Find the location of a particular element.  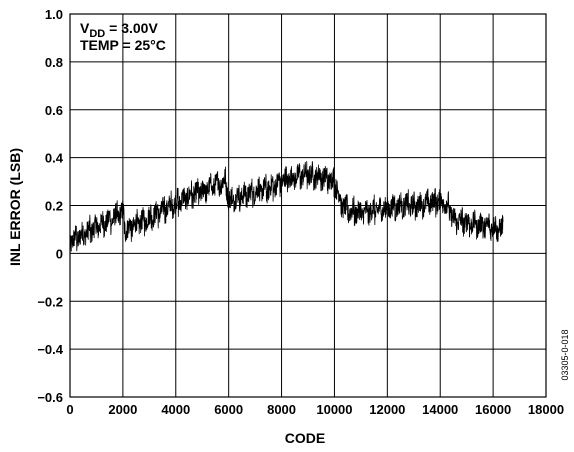

vdd-annotation: VDD = 3.00V is located at coordinates (119, 30).